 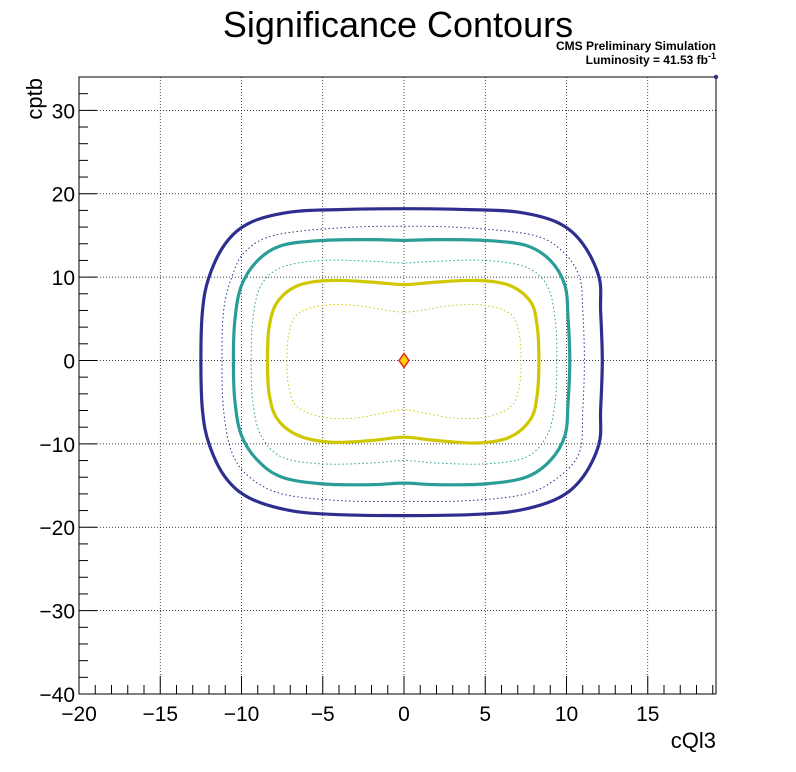 What do you see at coordinates (566, 714) in the screenshot?
I see `x-tick-label: 10` at bounding box center [566, 714].